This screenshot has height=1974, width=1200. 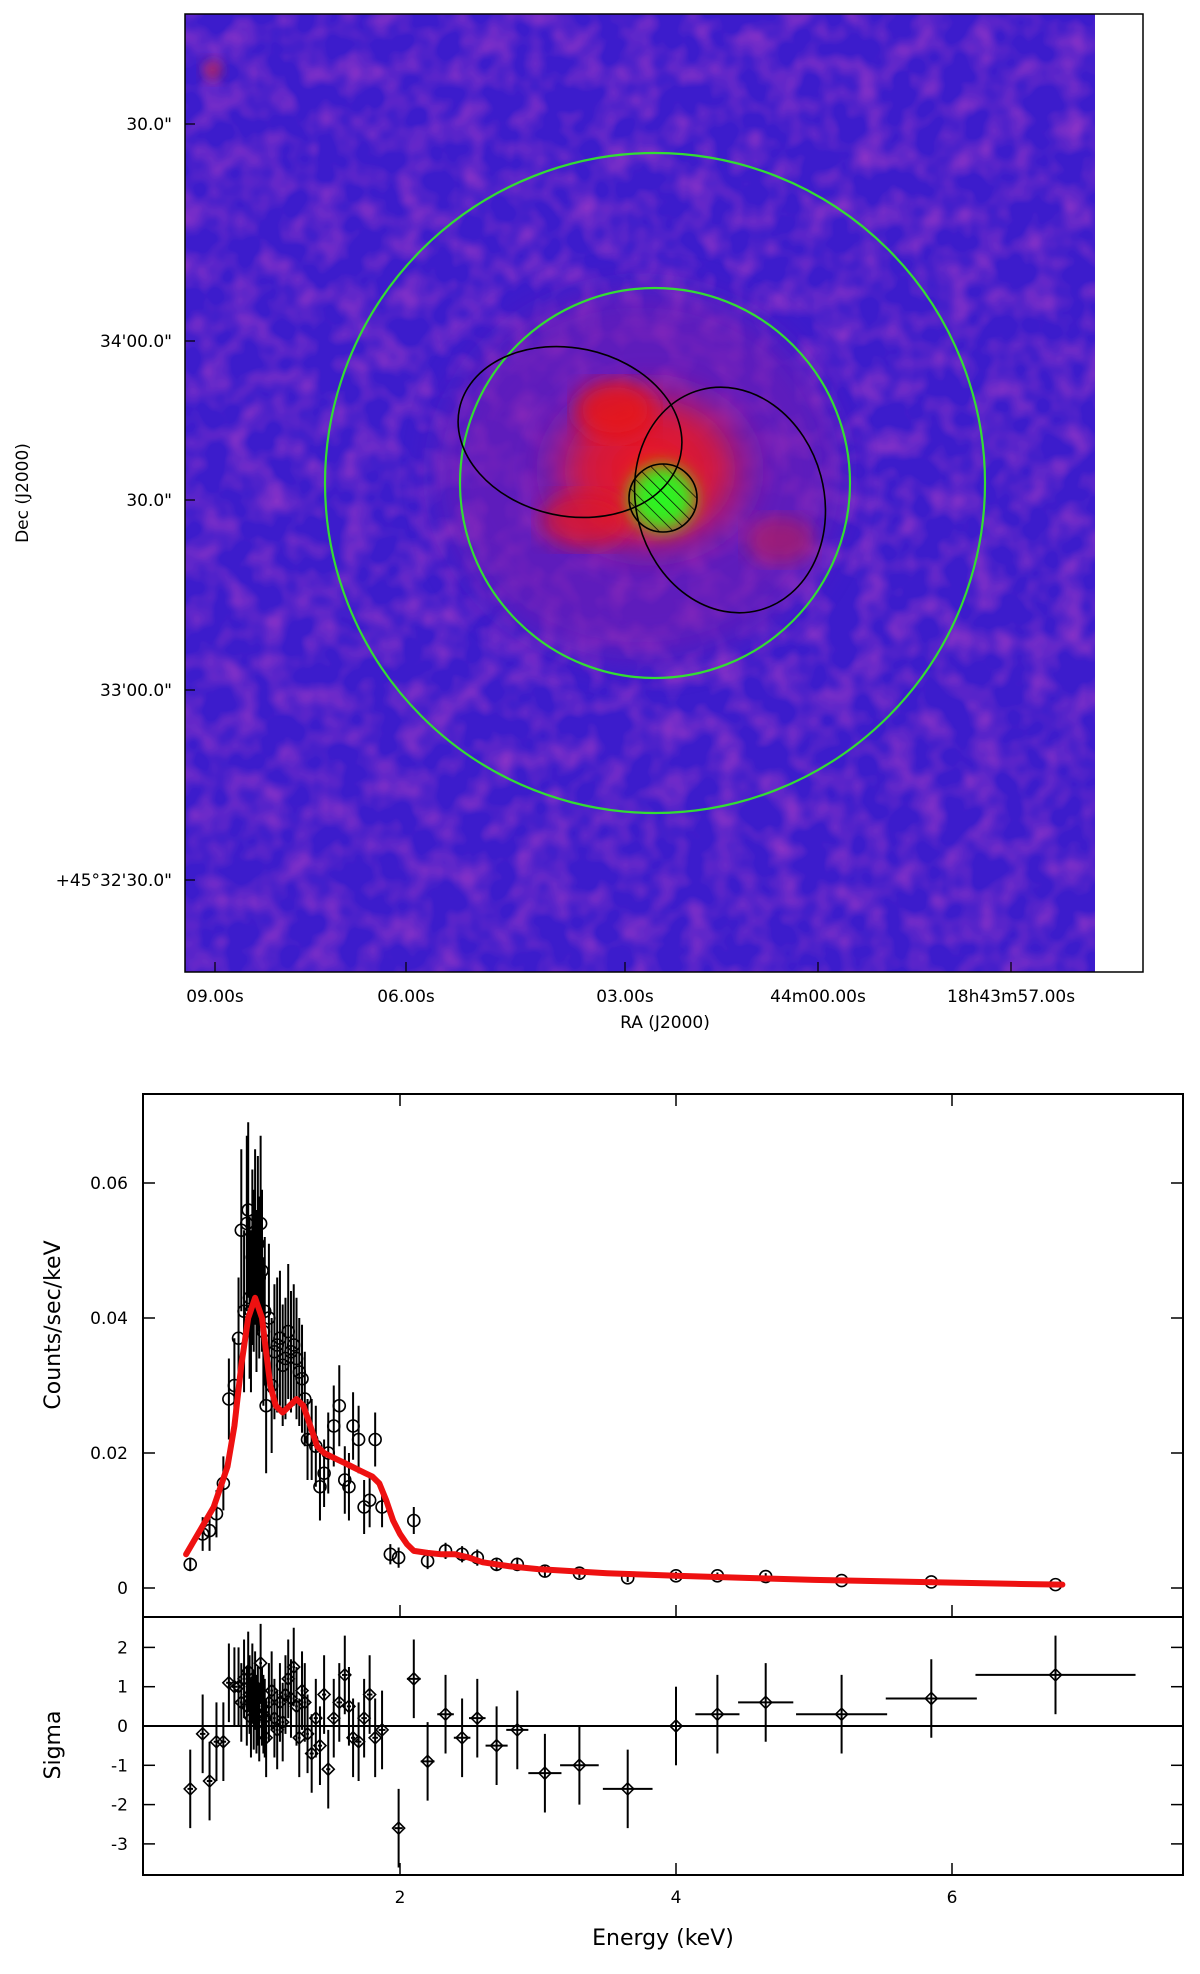 What do you see at coordinates (109, 1319) in the screenshot?
I see `spectrum-ytick-label: 0.04` at bounding box center [109, 1319].